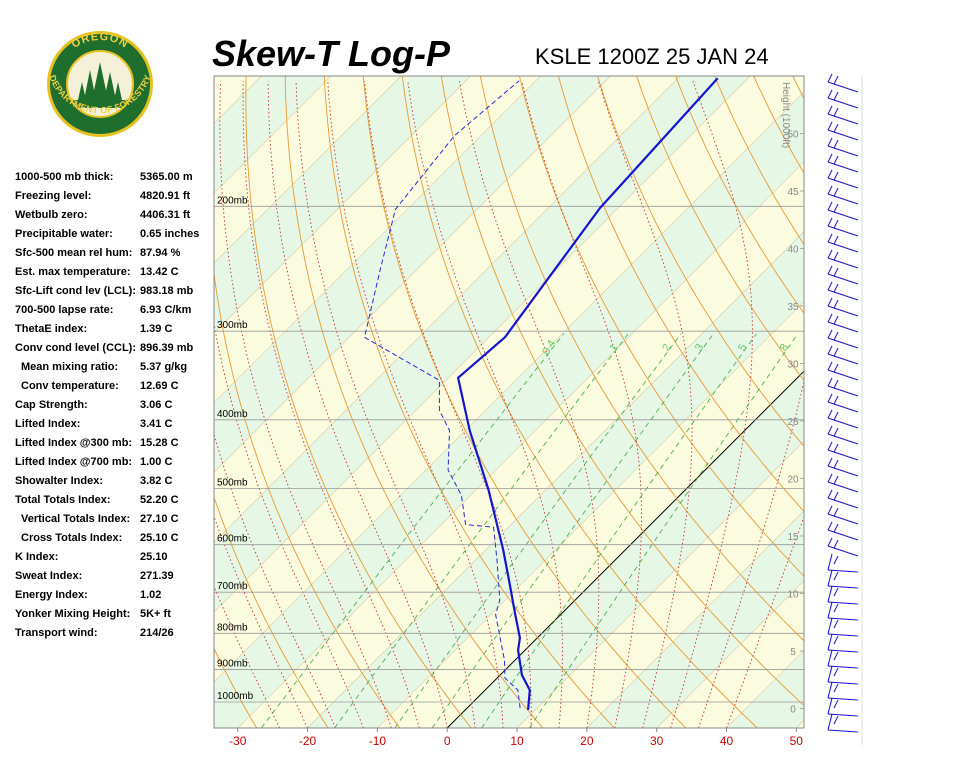 The width and height of the screenshot is (960, 773). I want to click on y-tick-label: 400mb, so click(232, 414).